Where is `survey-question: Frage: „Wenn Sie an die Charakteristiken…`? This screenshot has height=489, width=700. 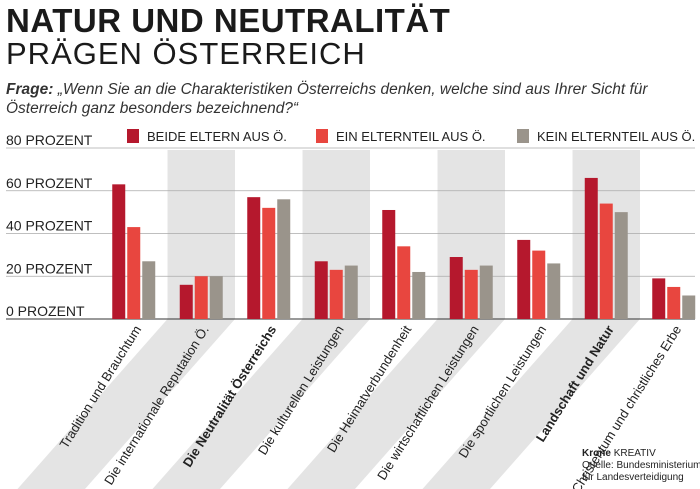 survey-question: Frage: „Wenn Sie an die Charakteristiken… is located at coordinates (351, 99).